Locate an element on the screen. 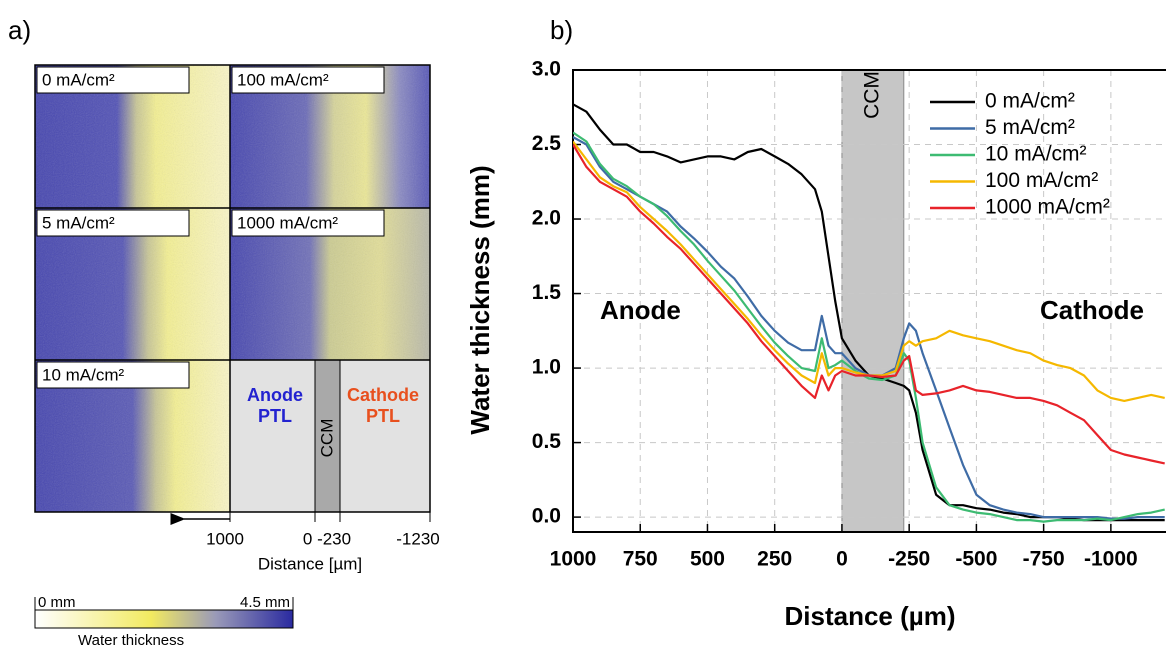  image-label: 10 mA/cm² is located at coordinates (83, 374).